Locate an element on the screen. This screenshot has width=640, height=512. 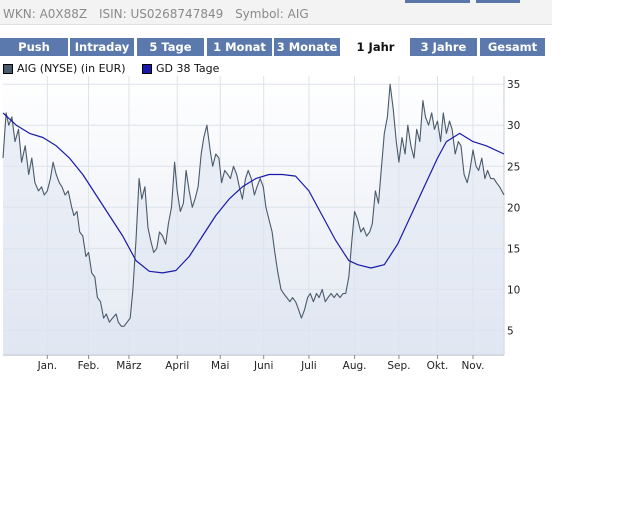
legend-label-gd38: GD 38 Tage is located at coordinates (188, 68).